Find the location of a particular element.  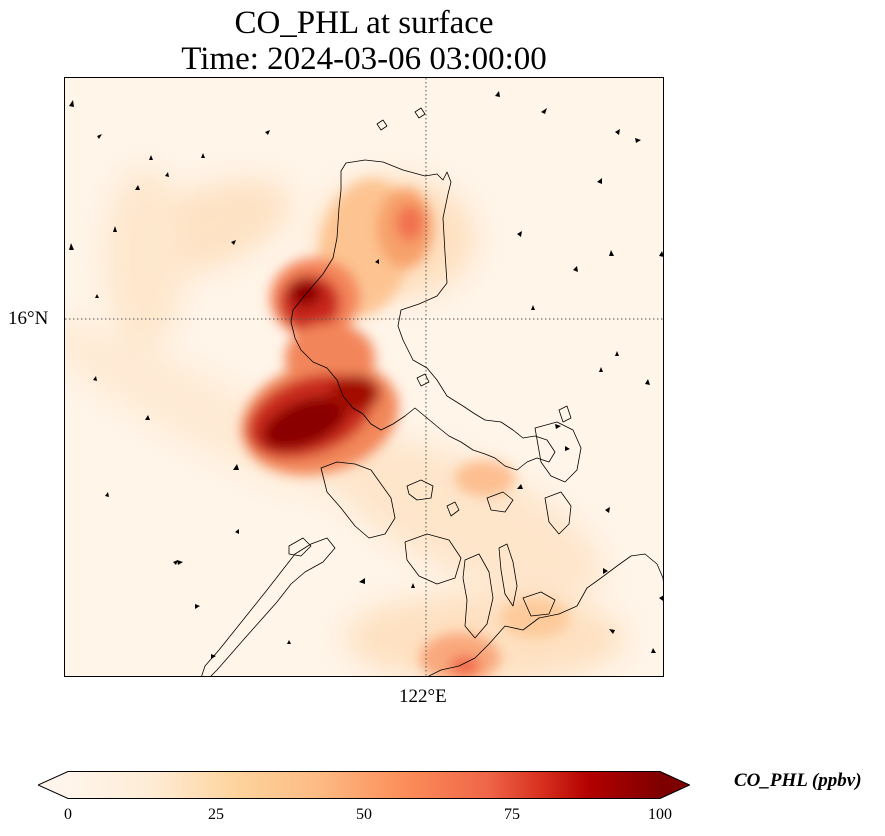

plume-visayas is located at coordinates (465, 518).